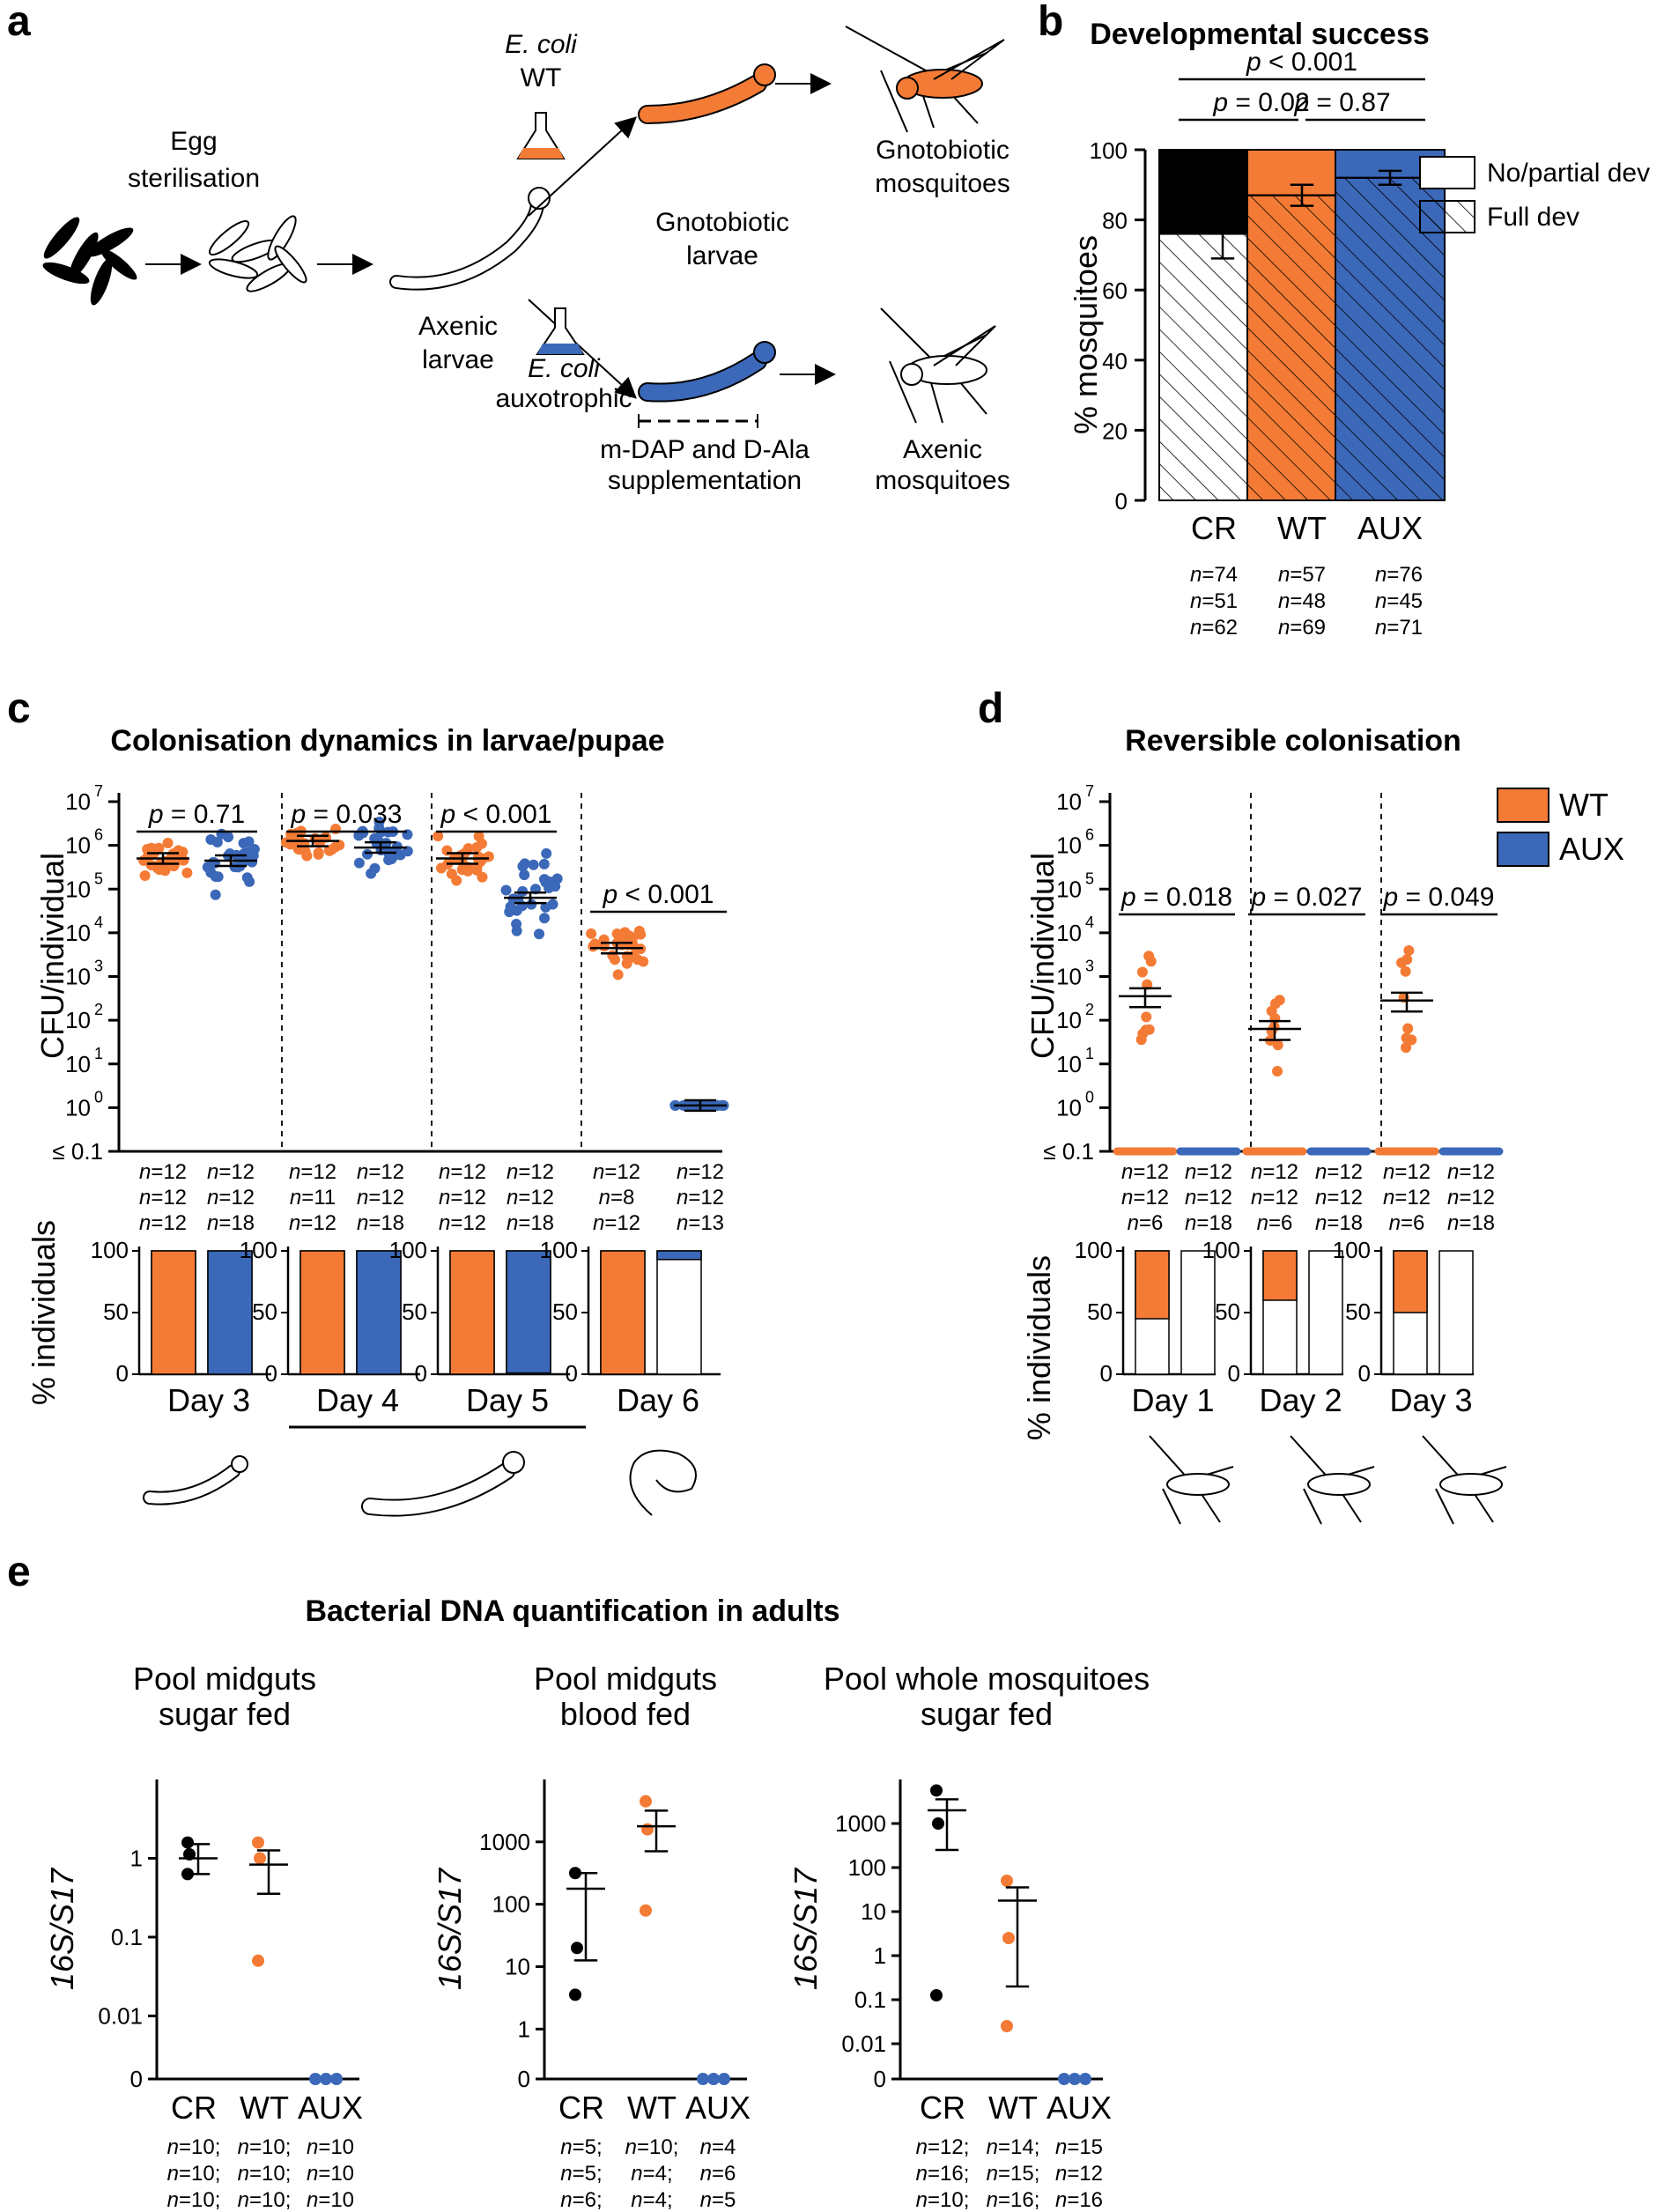 The width and height of the screenshot is (1664, 2212). Describe the element at coordinates (565, 1311) in the screenshot. I see `c-pct-tick-label: 50` at that location.